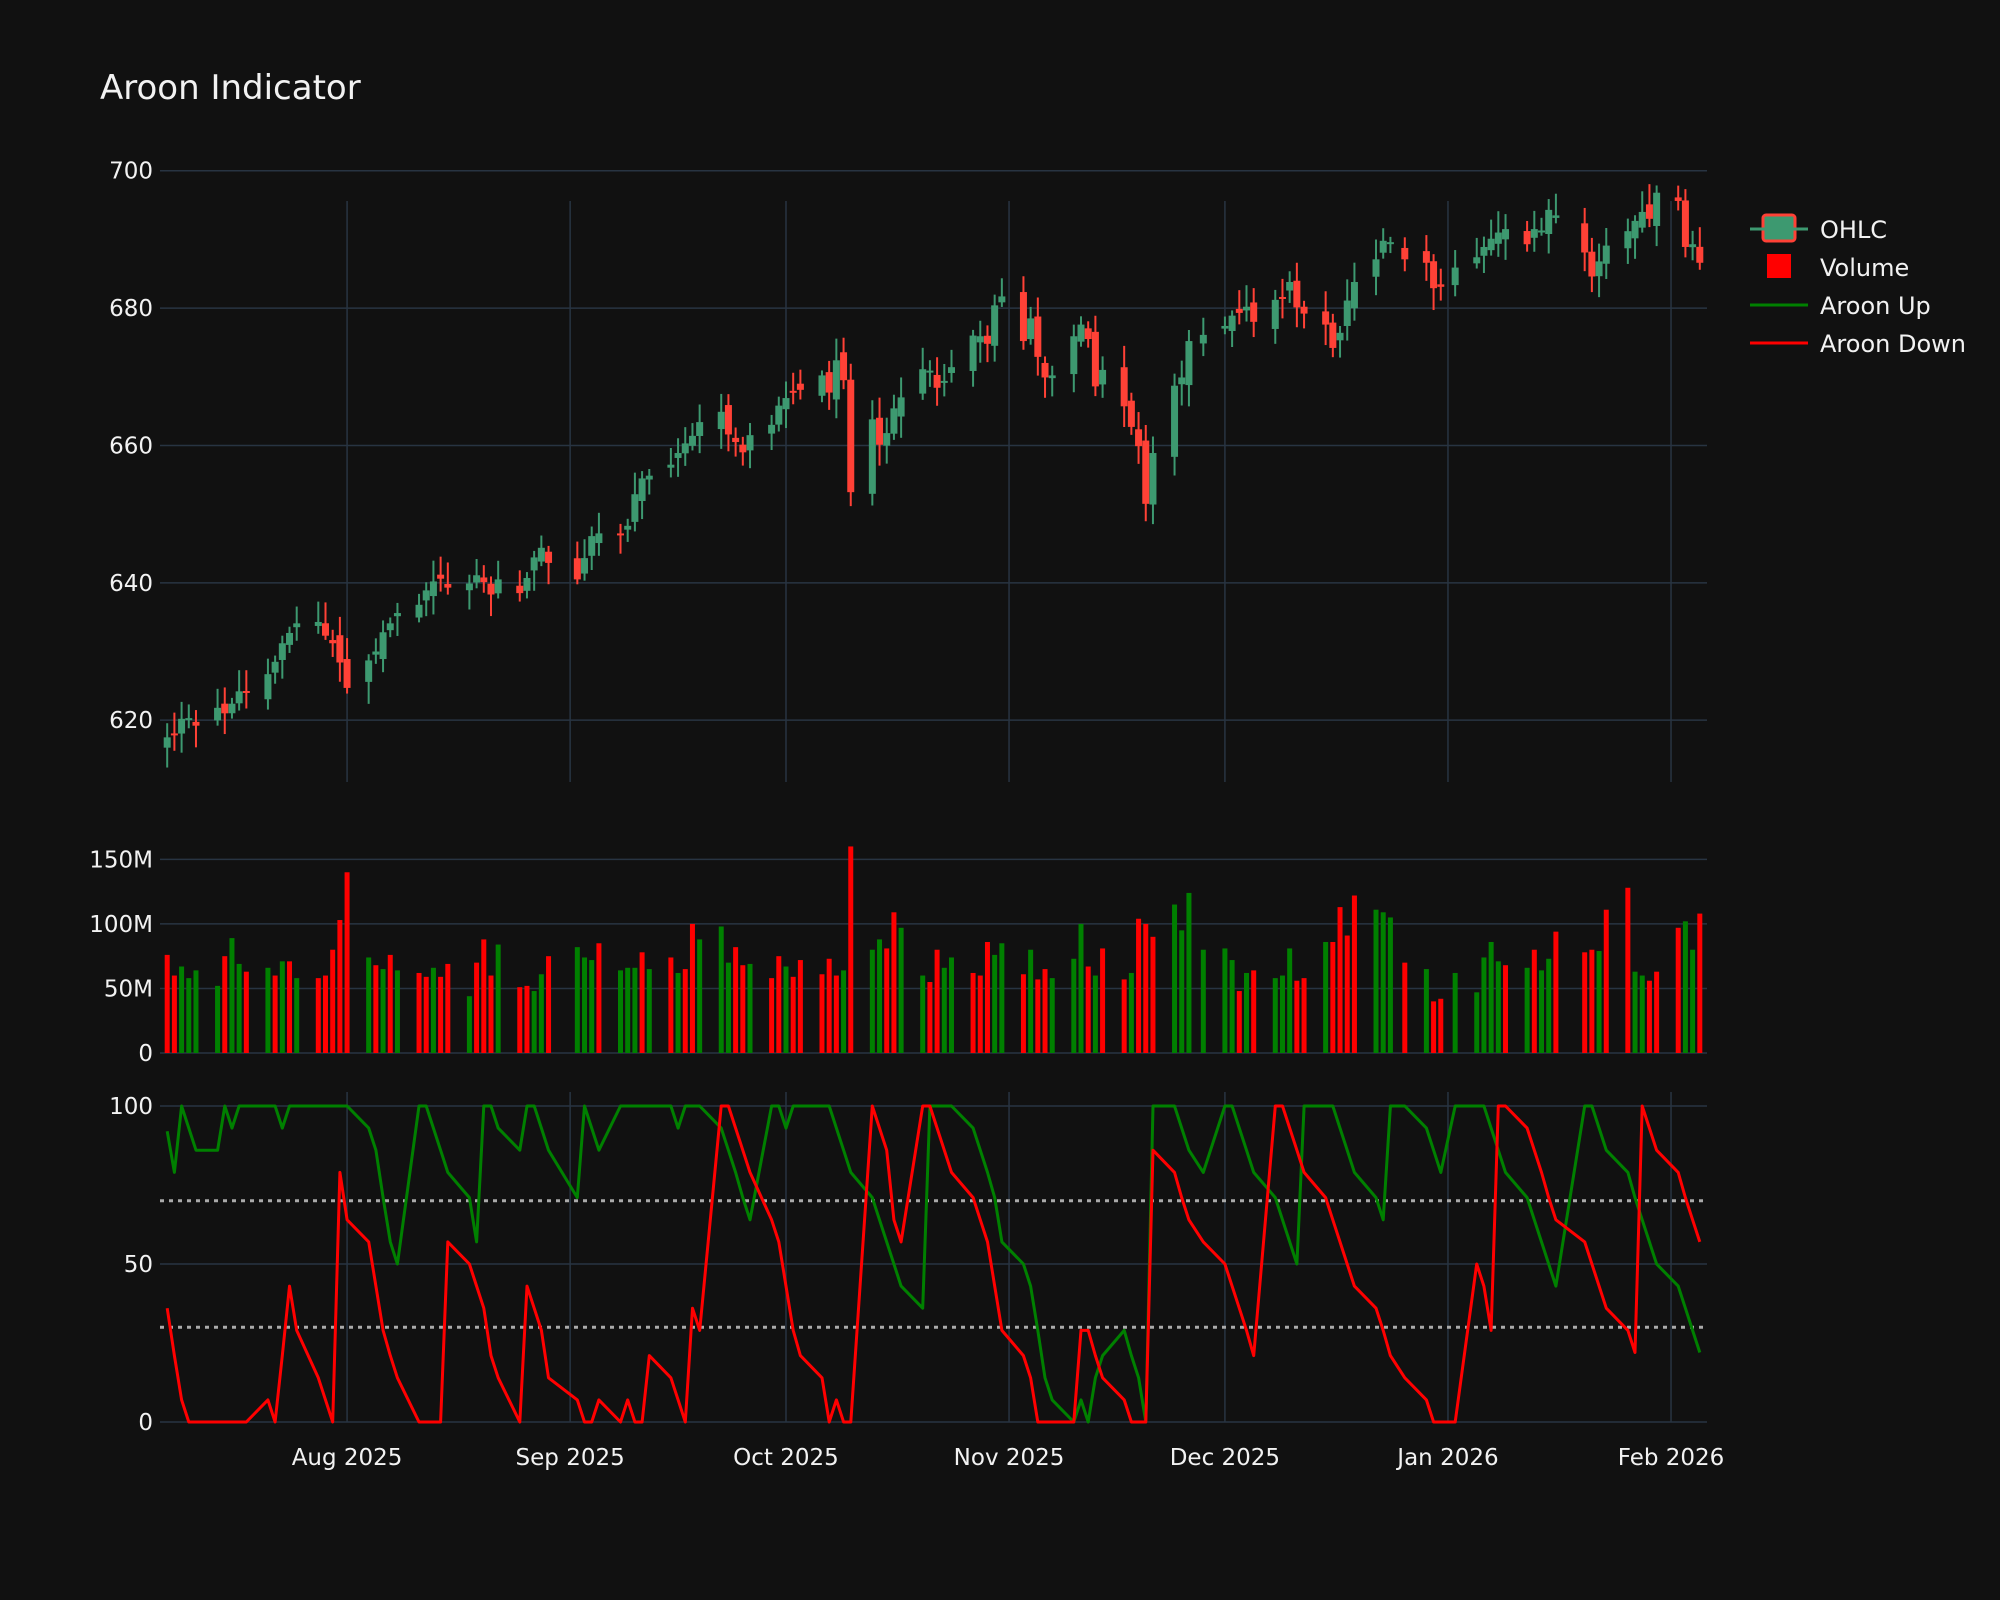 The image size is (2000, 1600). What do you see at coordinates (570, 1458) in the screenshot?
I see `x-tick-label: Sep 2025` at bounding box center [570, 1458].